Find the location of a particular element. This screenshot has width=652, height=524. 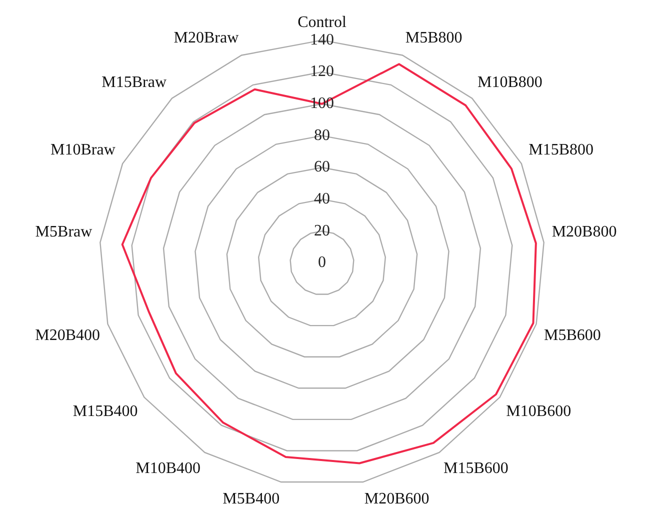

y-tick-label: 0 is located at coordinates (322, 263).